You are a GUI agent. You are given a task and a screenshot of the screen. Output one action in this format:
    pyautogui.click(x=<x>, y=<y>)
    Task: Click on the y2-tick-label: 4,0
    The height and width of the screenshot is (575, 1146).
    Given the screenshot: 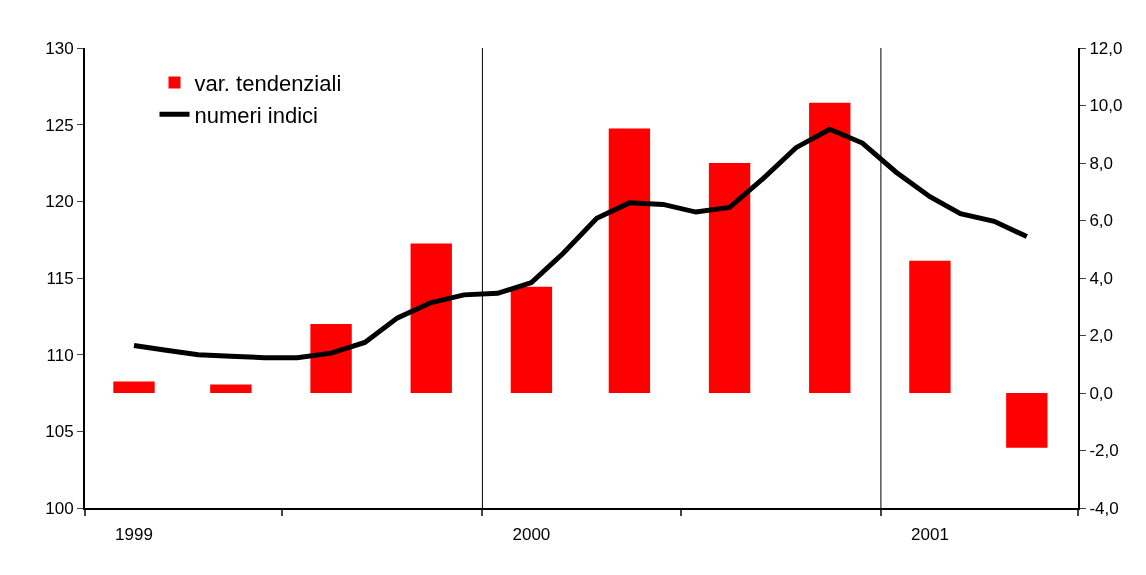 What is the action you would take?
    pyautogui.click(x=1101, y=278)
    